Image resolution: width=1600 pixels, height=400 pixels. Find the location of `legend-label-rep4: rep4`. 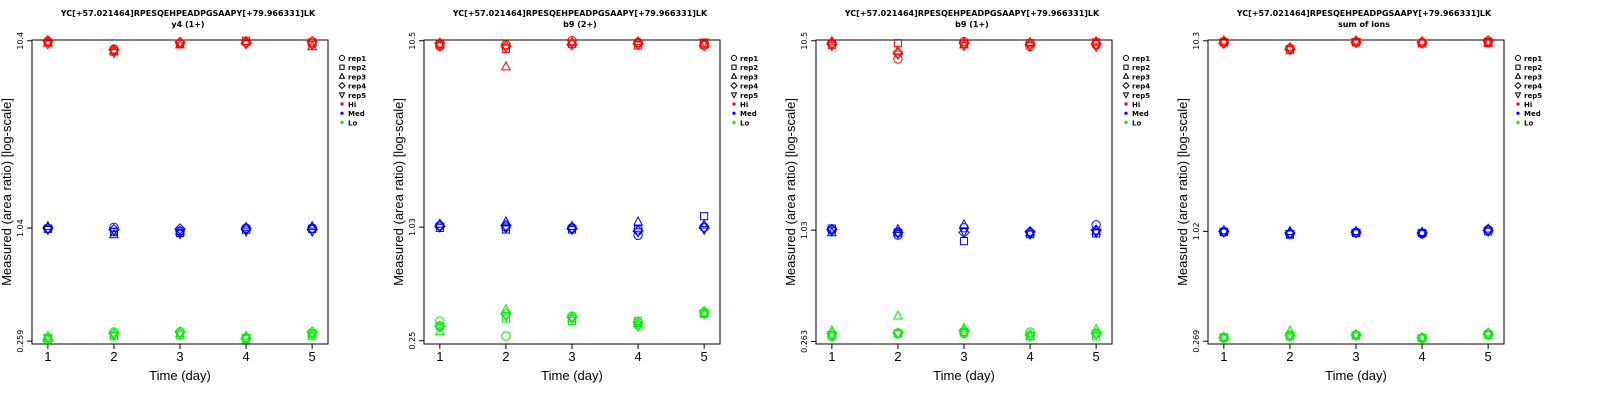

legend-label-rep4: rep4 is located at coordinates (1141, 87).